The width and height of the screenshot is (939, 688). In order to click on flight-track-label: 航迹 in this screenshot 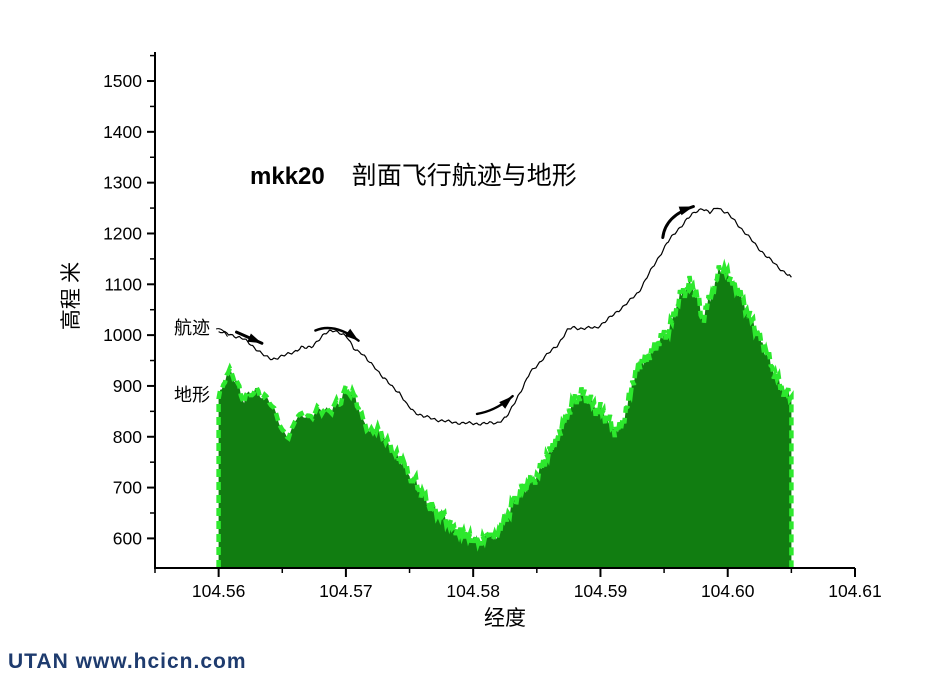, I will do `click(192, 328)`.